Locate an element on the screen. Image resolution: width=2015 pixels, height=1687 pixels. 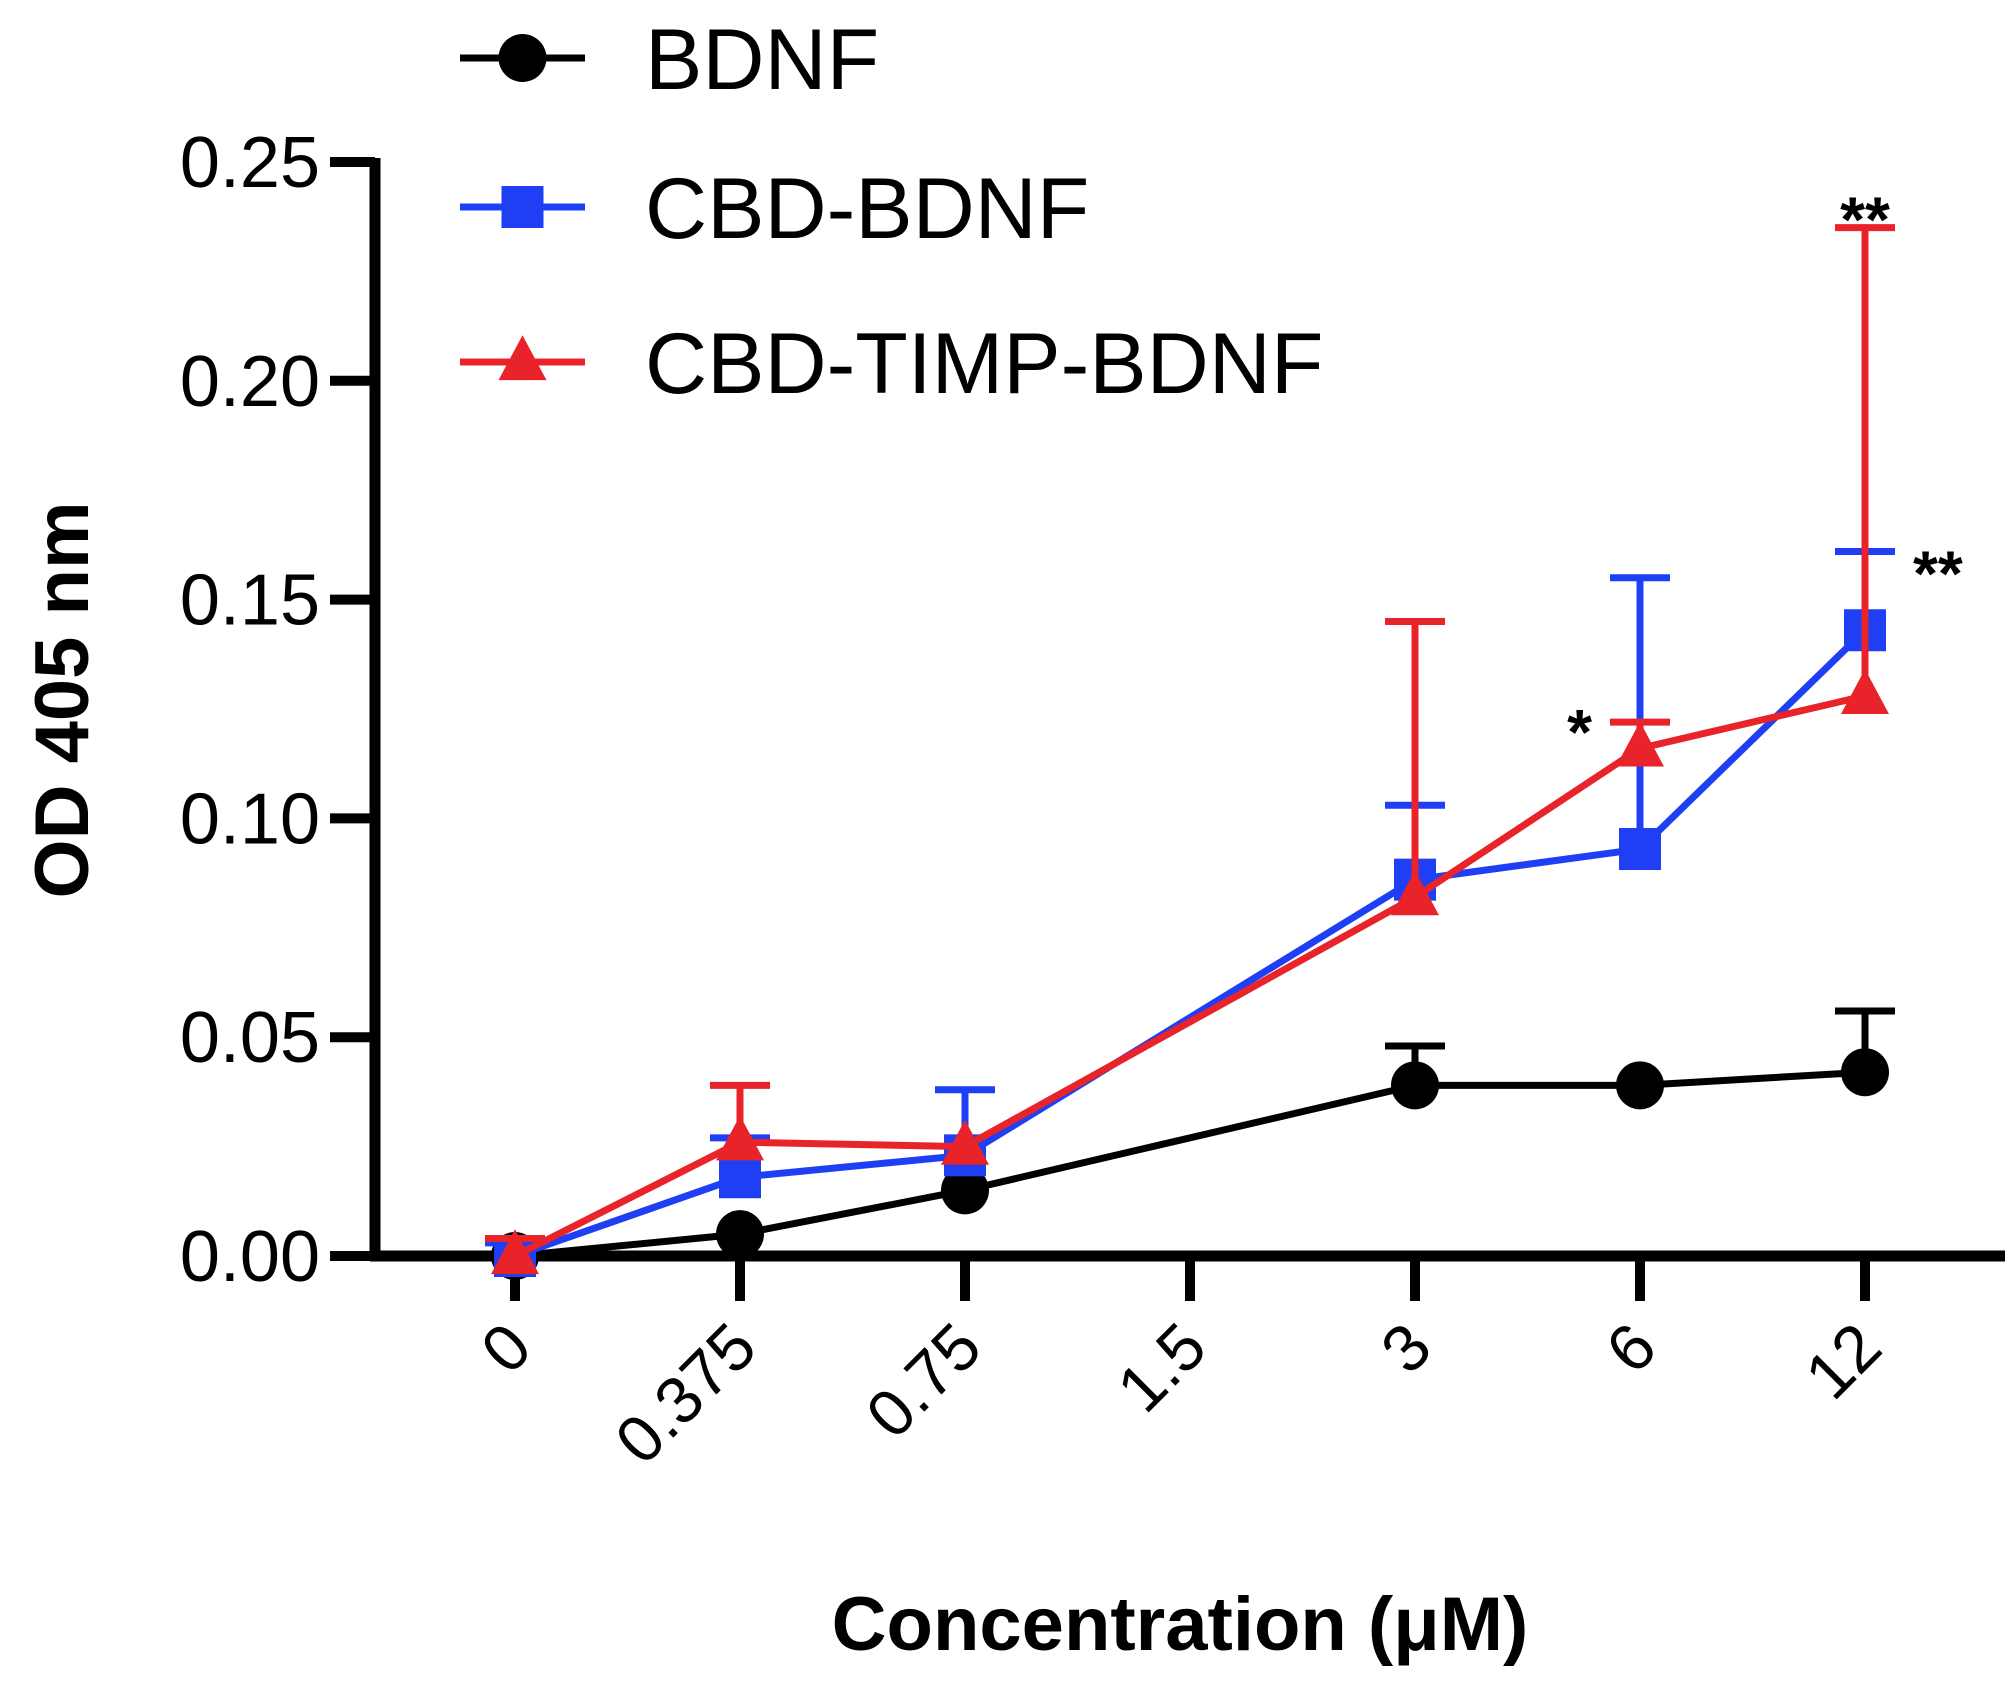
series-bdnf is located at coordinates (1193, 1143).